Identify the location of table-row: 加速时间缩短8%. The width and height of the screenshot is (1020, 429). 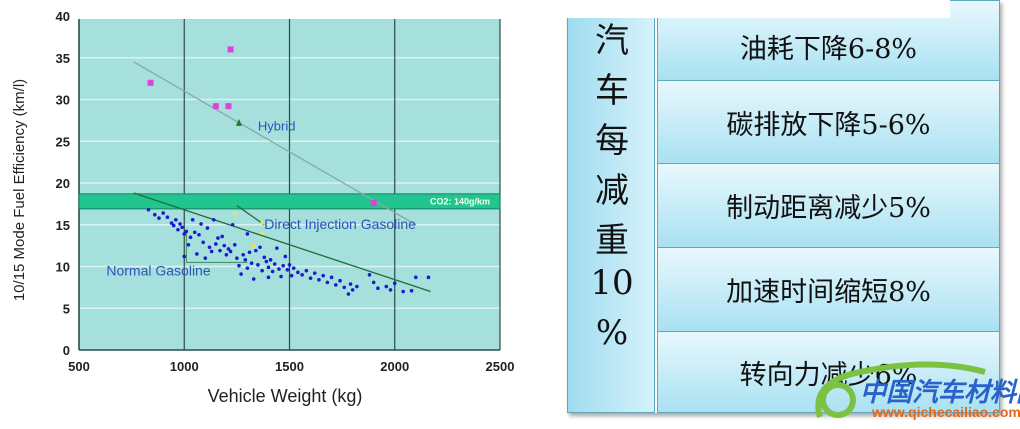
(828, 289).